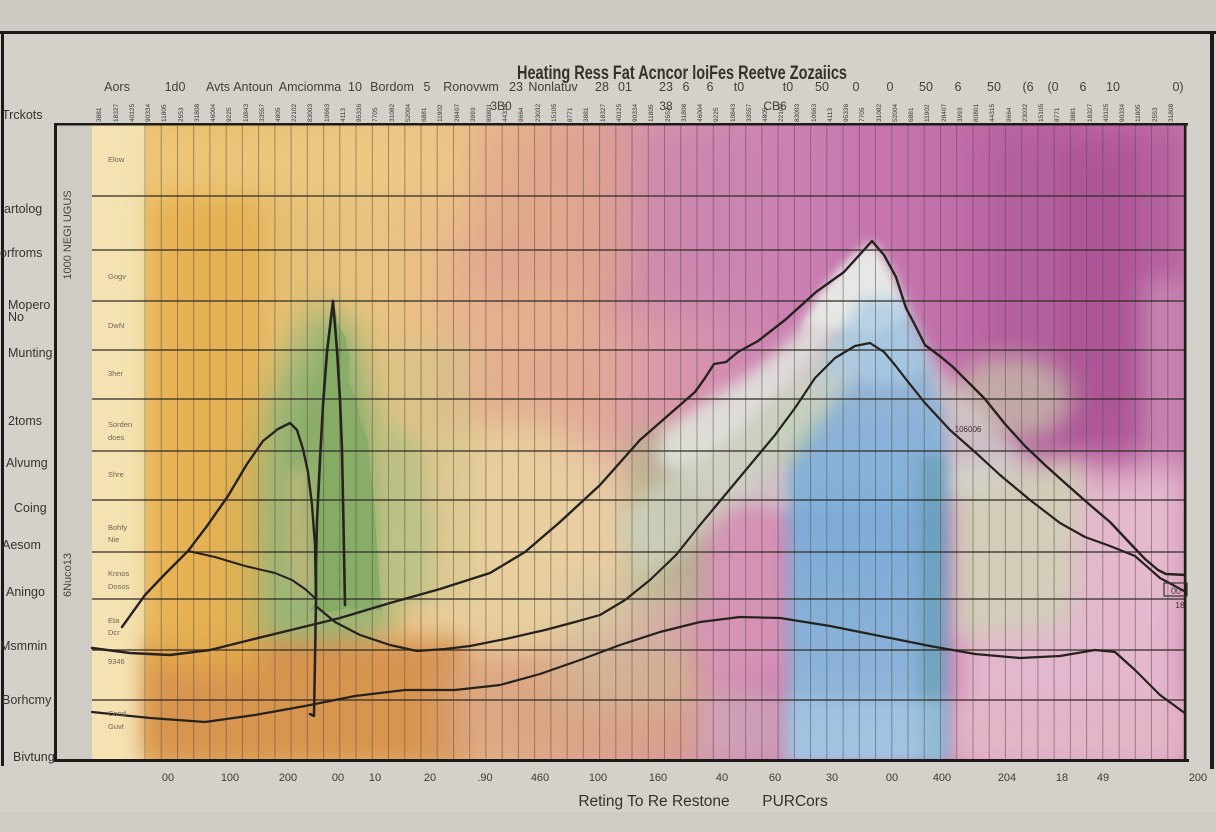 The width and height of the screenshot is (1216, 832). What do you see at coordinates (658, 778) in the screenshot?
I see `svg-text: 160` at bounding box center [658, 778].